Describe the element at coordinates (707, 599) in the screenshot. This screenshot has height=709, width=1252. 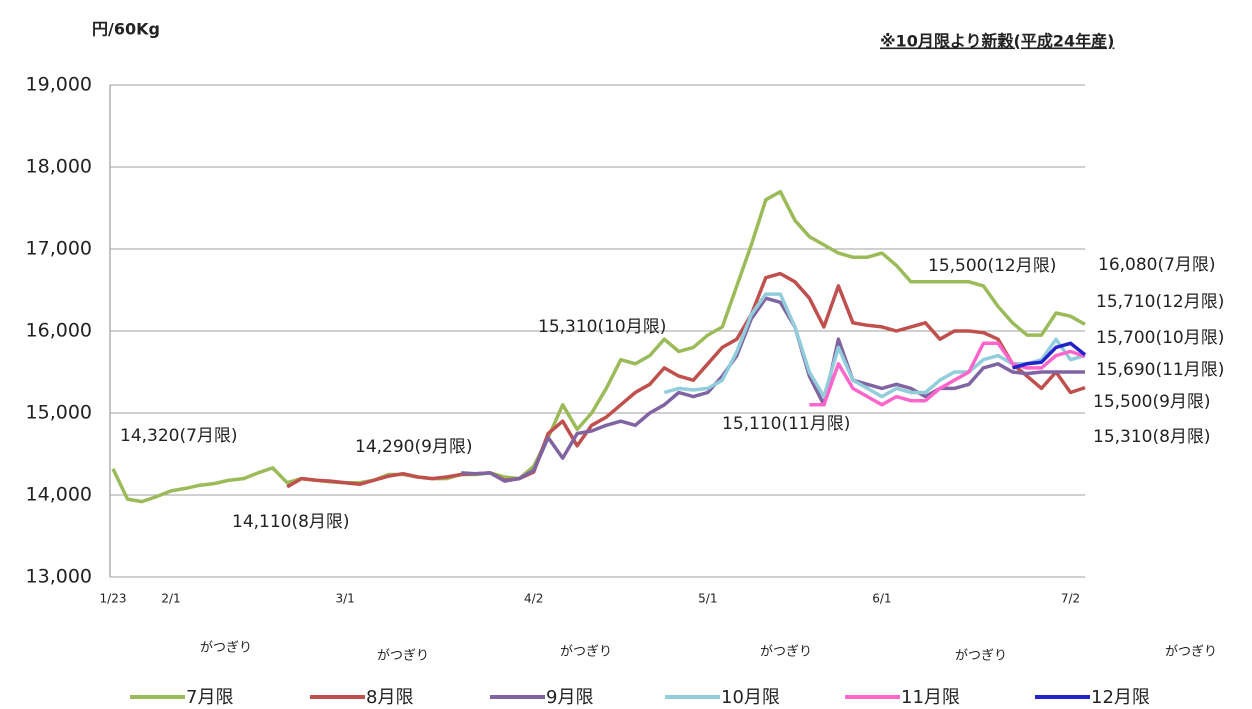
I see `x-tick-label: 5/1` at that location.